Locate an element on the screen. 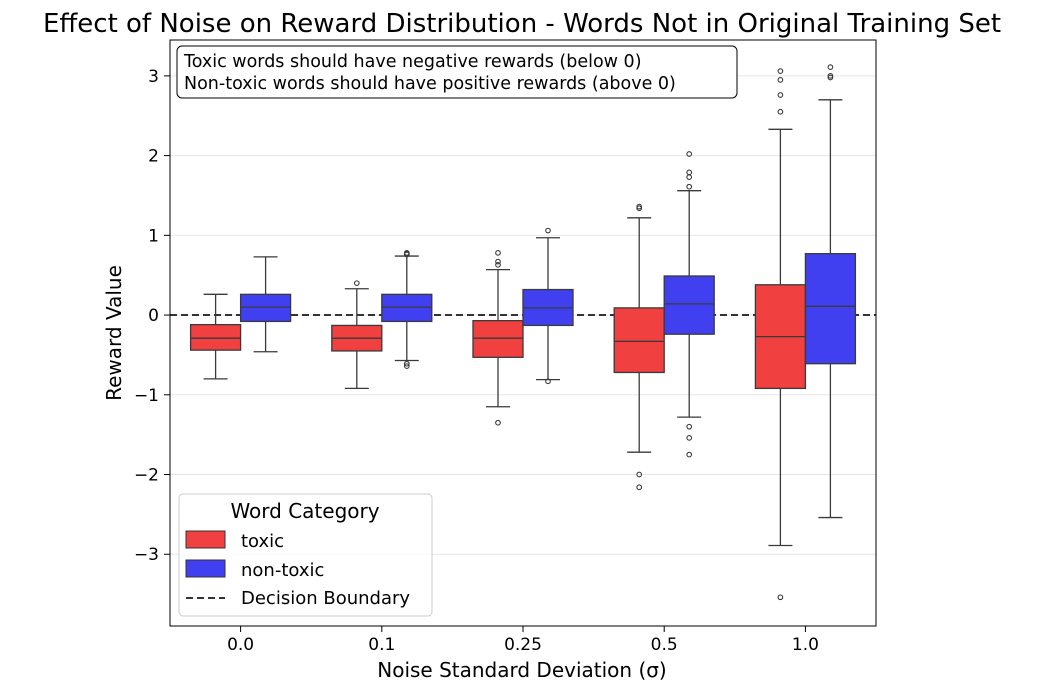 This screenshot has width=1043, height=690. legend-label-non-toxic: non-toxic is located at coordinates (282, 570).